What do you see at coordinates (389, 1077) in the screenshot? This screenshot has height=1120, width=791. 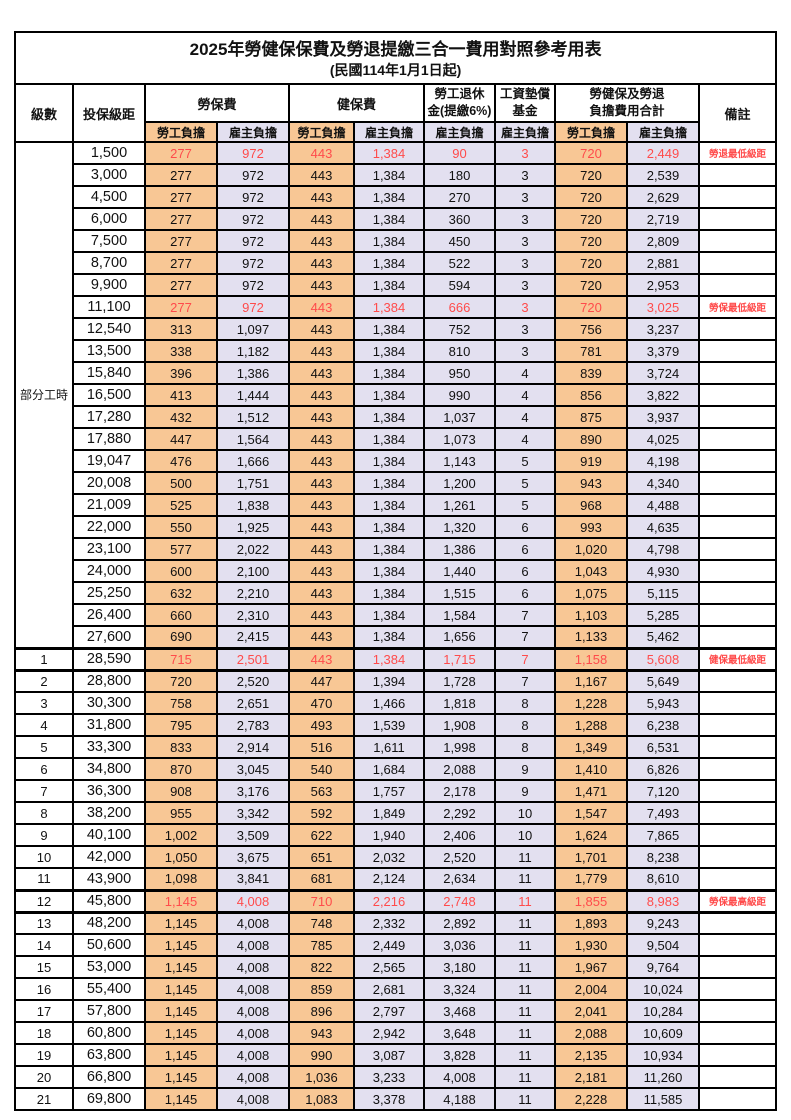 I see `health-employer-cell: 3,233` at bounding box center [389, 1077].